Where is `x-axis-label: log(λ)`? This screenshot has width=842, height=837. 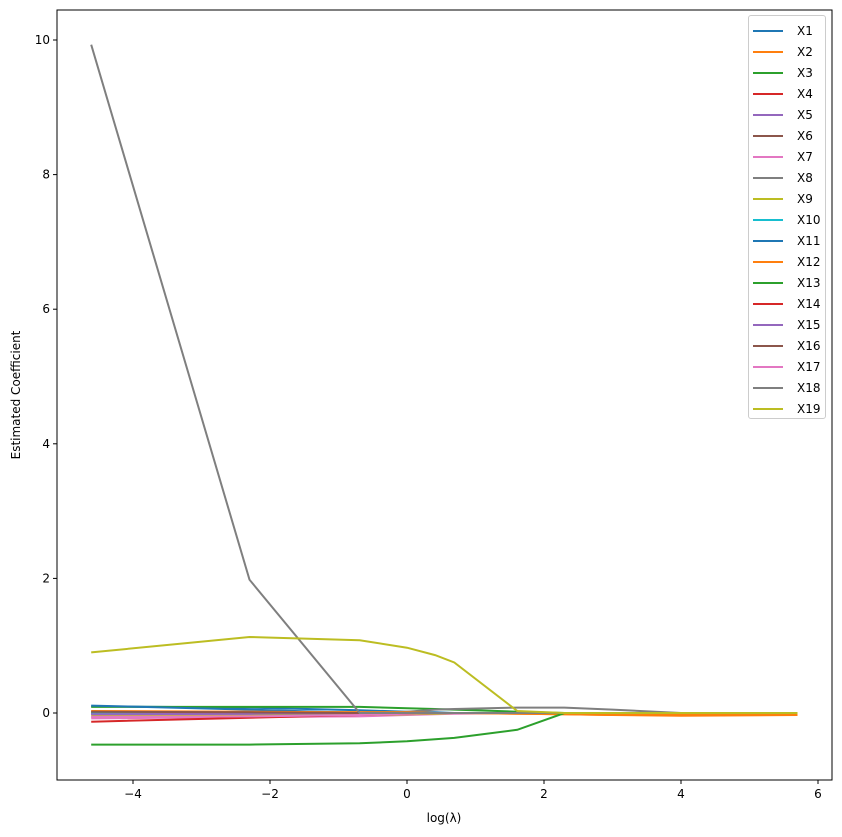 x-axis-label: log(λ) is located at coordinates (444, 818).